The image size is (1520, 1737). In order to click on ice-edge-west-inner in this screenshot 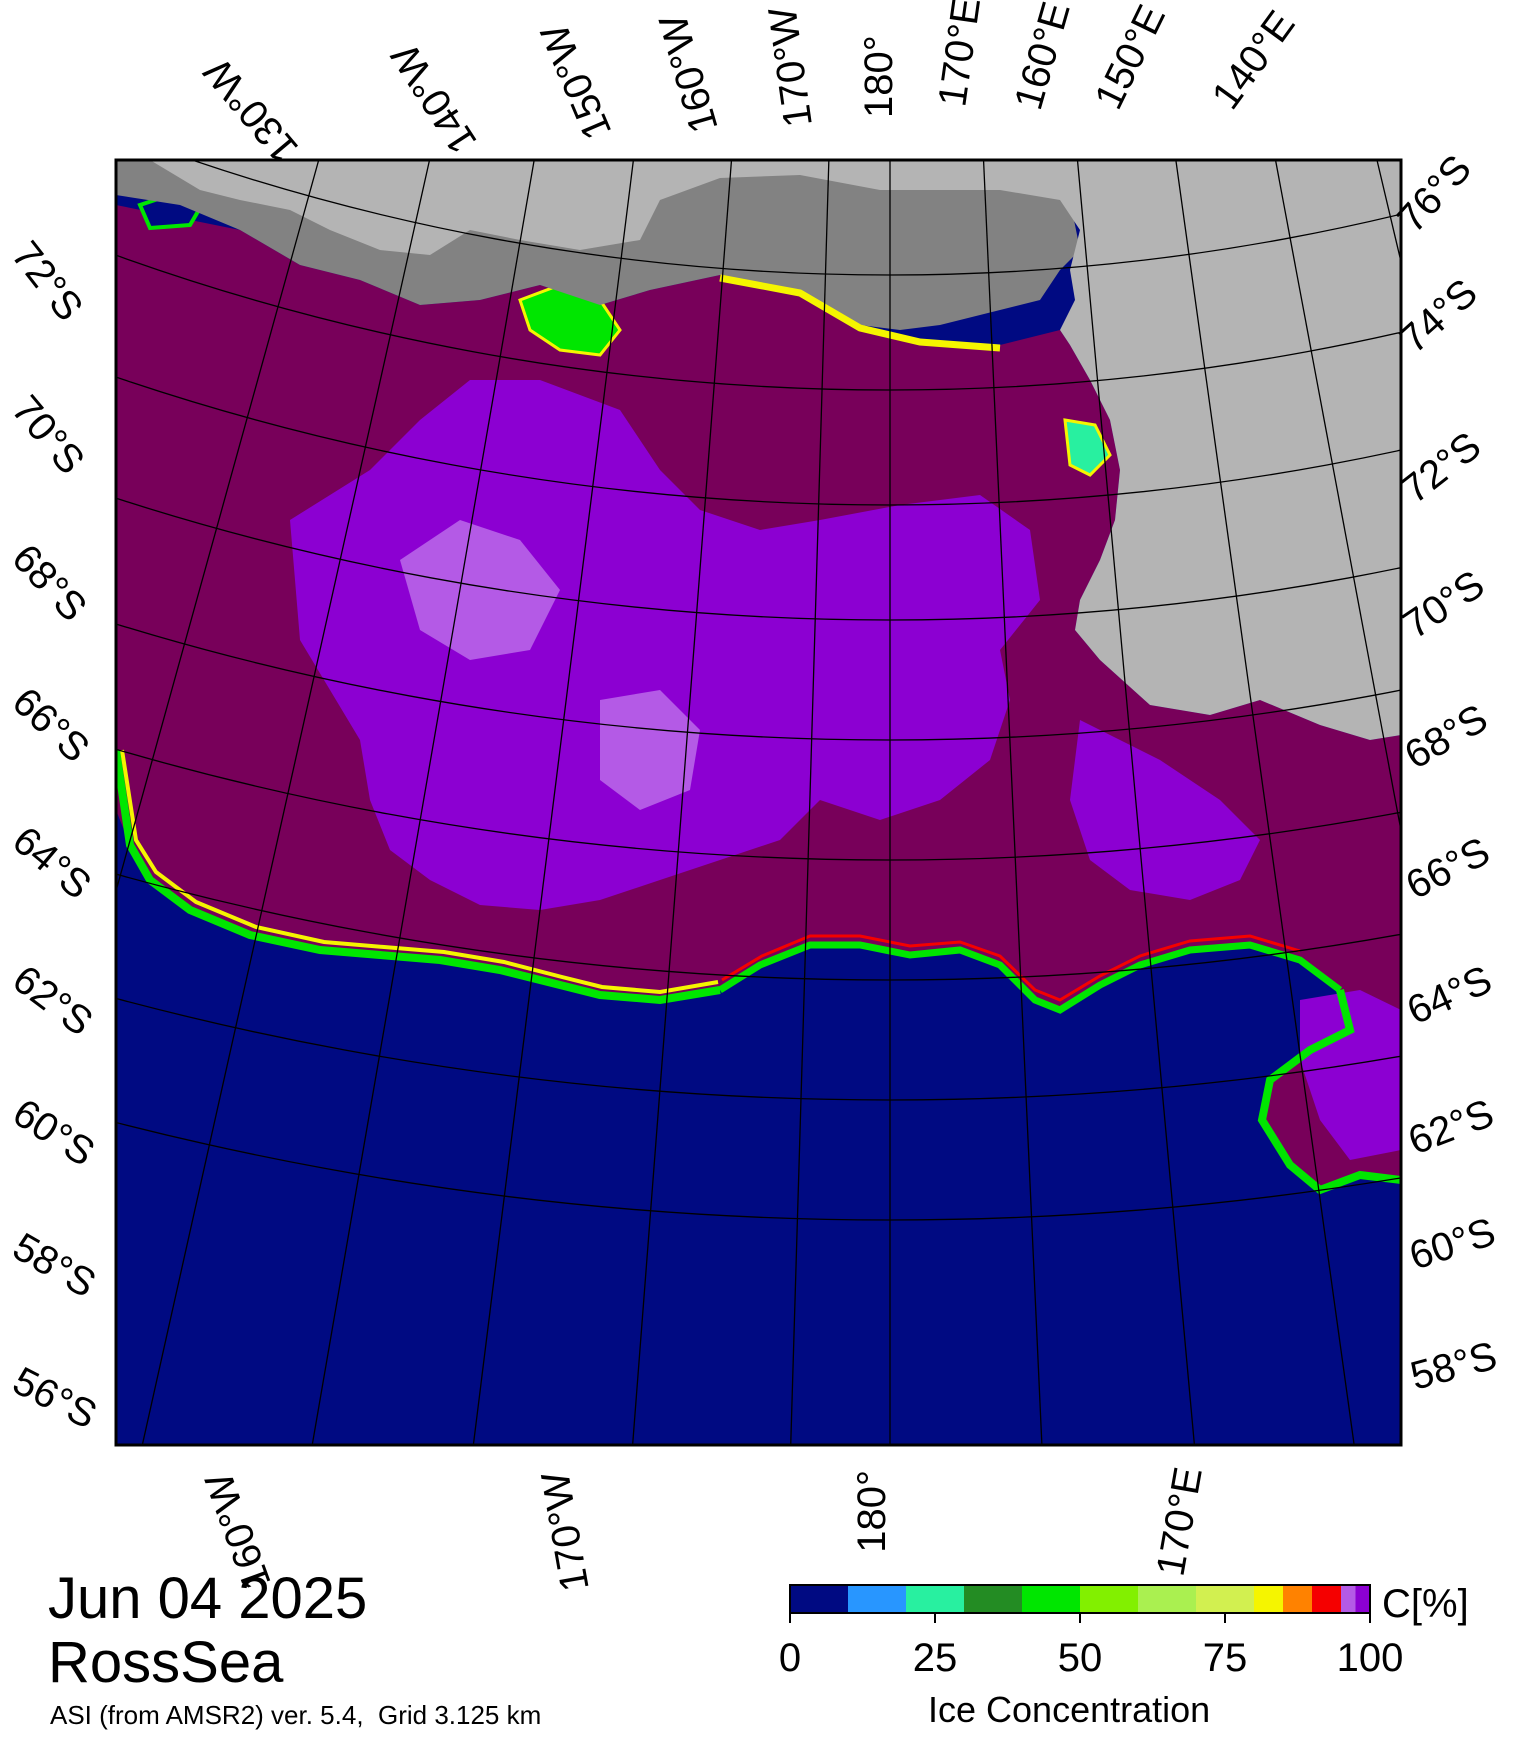, I will do `click(419, 872)`.